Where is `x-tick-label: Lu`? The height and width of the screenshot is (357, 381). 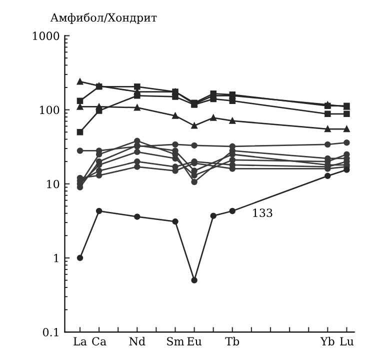 x-tick-label: Lu is located at coordinates (347, 341).